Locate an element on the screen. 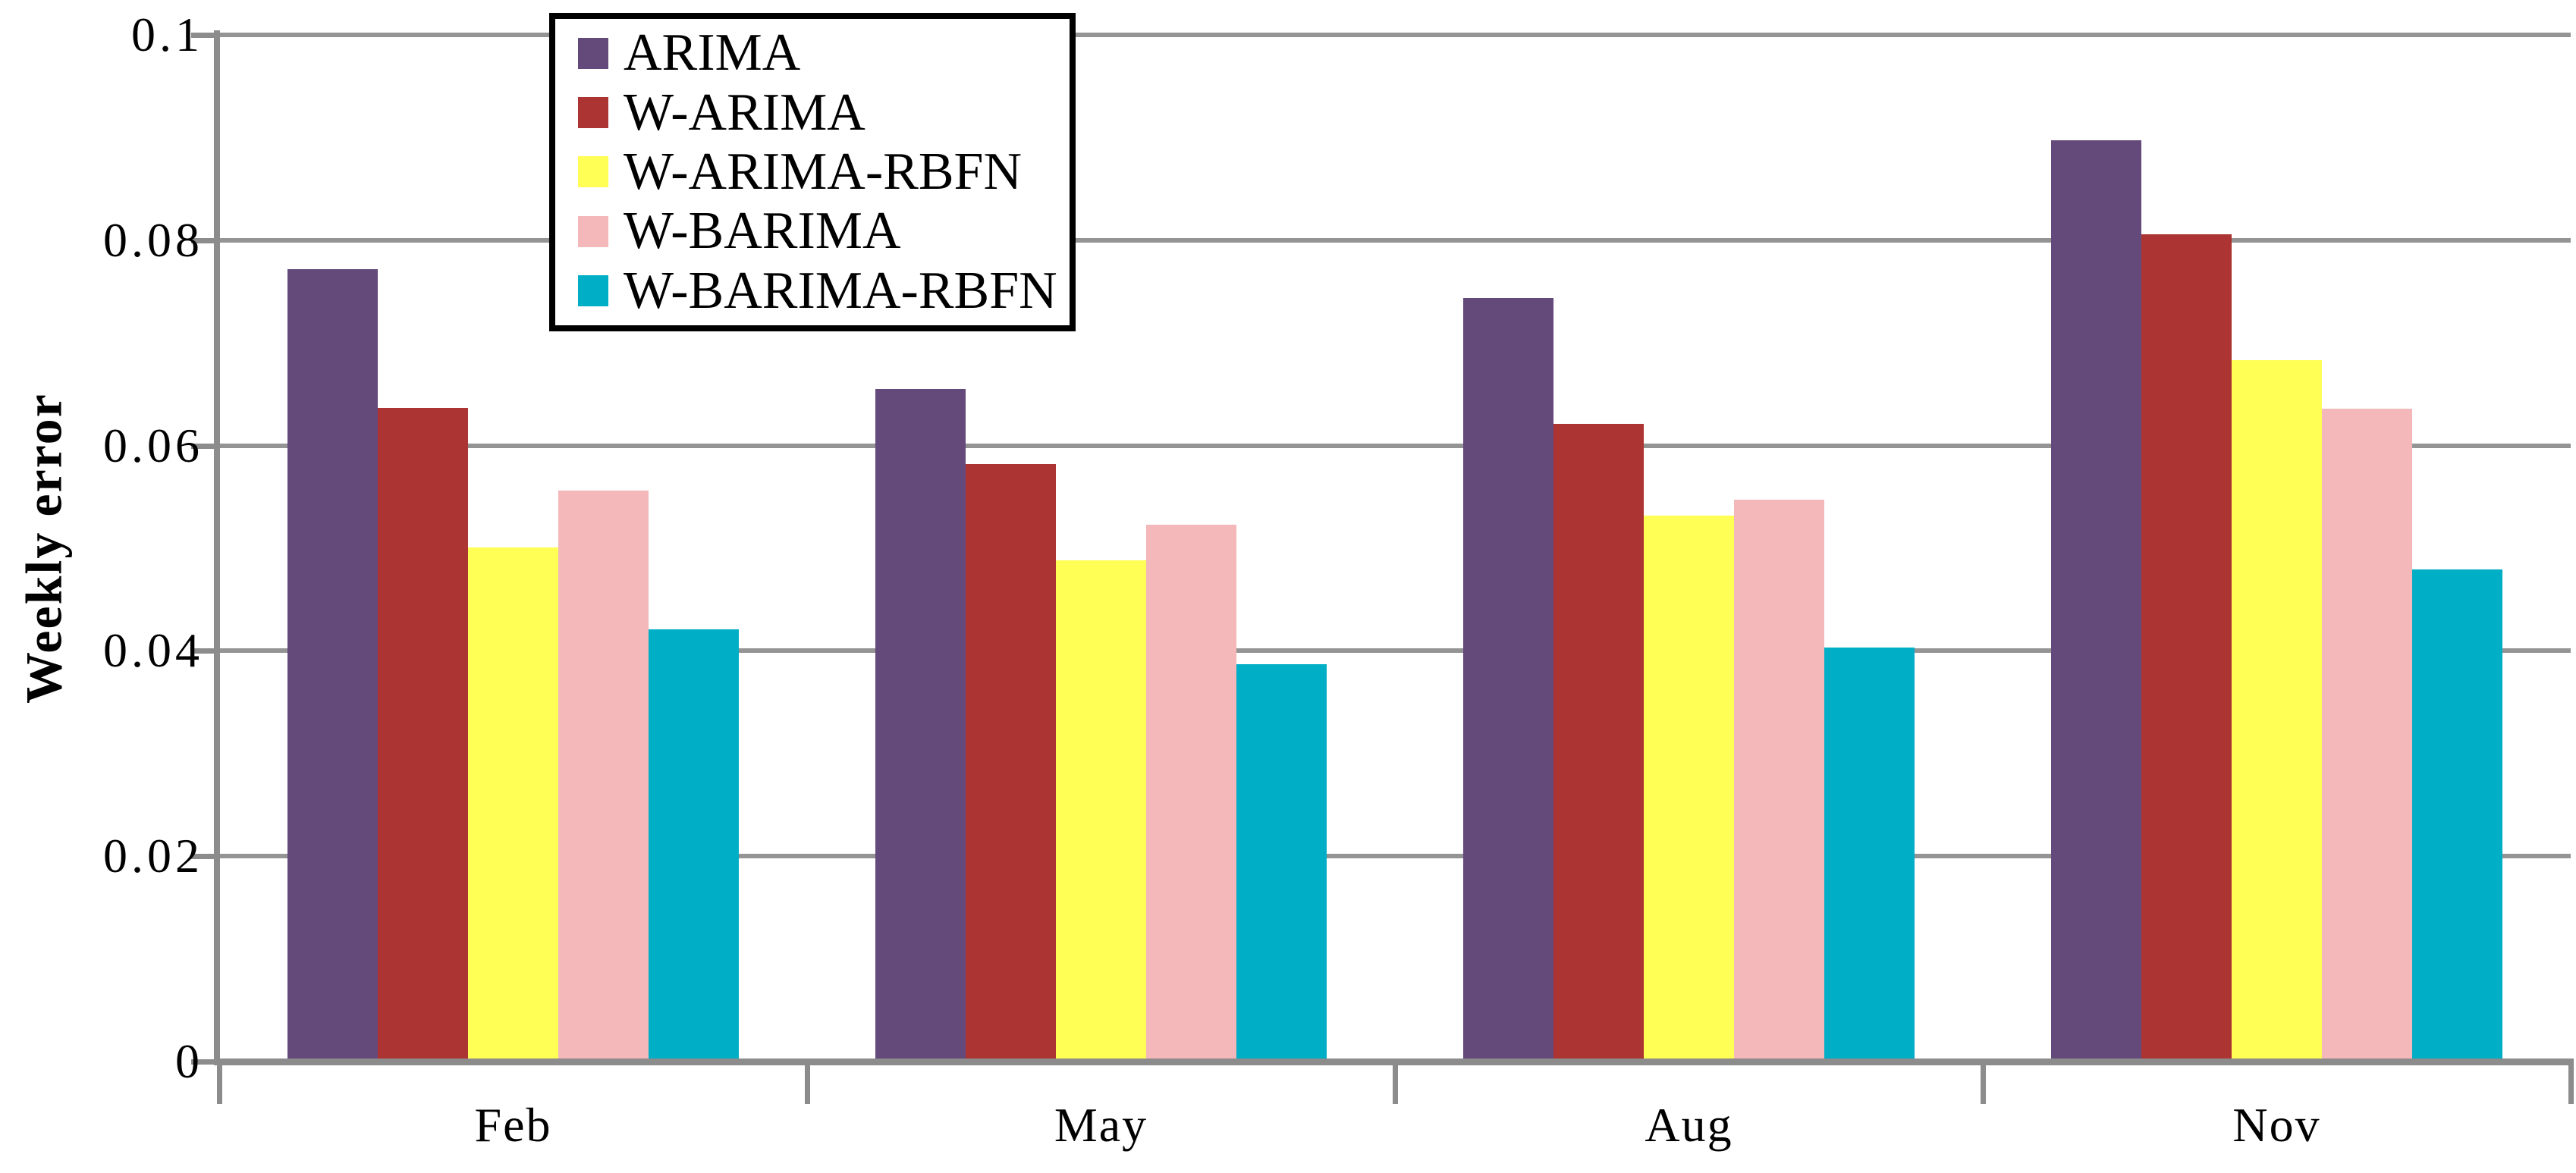 This screenshot has height=1173, width=2576. bar-arima-nov is located at coordinates (2096, 601).